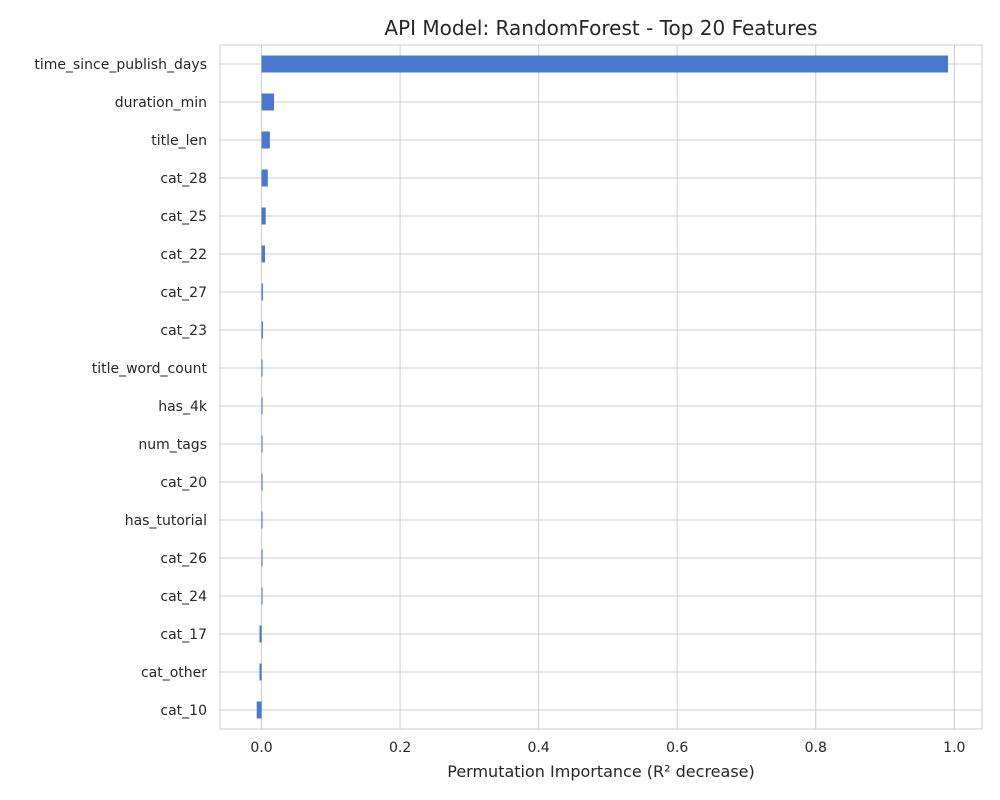  Describe the element at coordinates (183, 635) in the screenshot. I see `y-tick-label: cat_17` at that location.